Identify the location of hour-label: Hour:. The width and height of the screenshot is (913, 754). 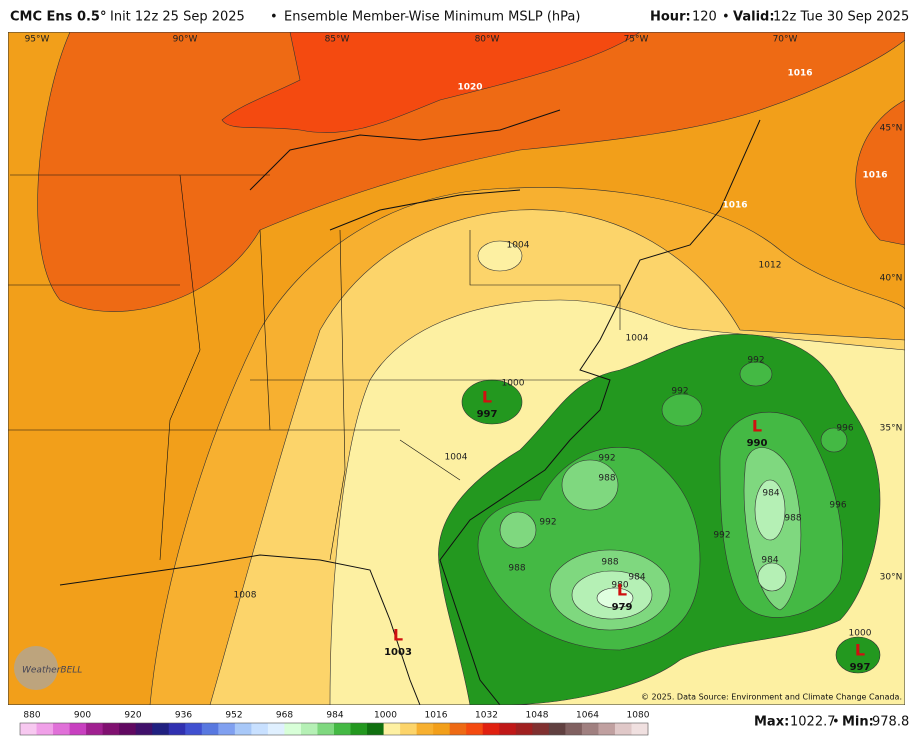
(670, 17).